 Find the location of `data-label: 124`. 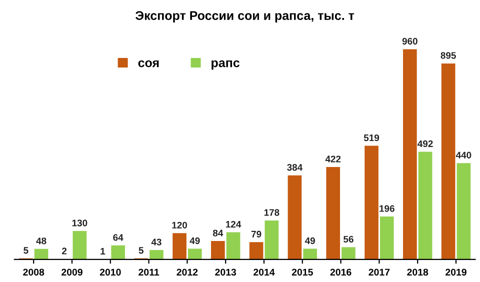

data-label: 124 is located at coordinates (234, 224).